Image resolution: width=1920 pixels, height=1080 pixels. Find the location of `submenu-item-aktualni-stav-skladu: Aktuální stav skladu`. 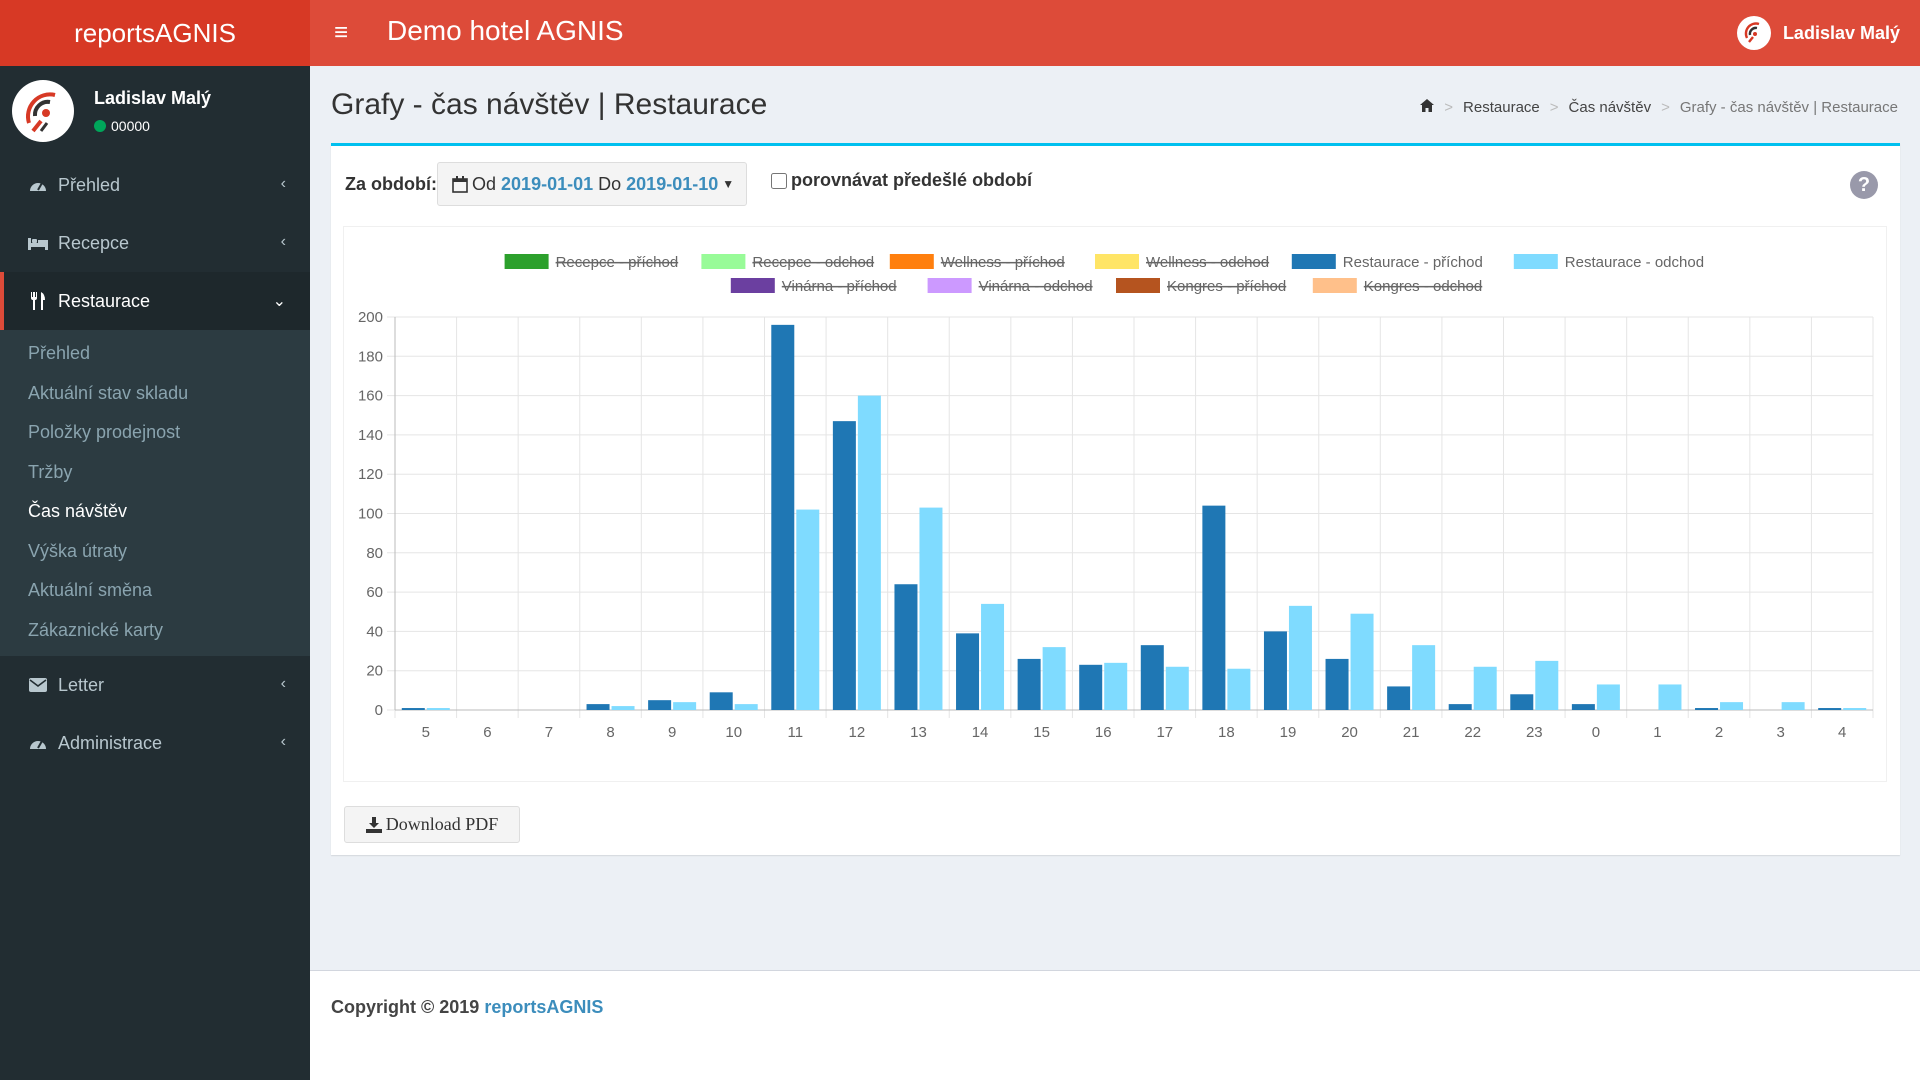

submenu-item-aktualni-stav-skladu: Aktuální stav skladu is located at coordinates (108, 392).